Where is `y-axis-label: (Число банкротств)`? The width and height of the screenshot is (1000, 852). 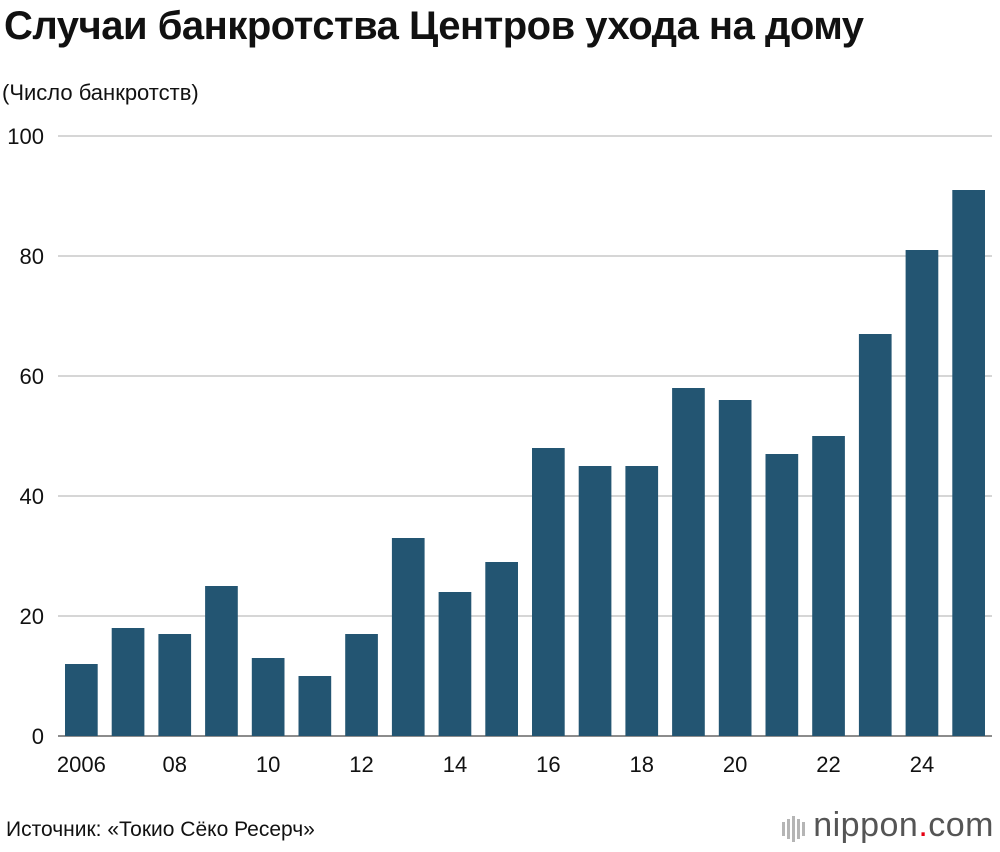
y-axis-label: (Число банкротств) is located at coordinates (100, 92).